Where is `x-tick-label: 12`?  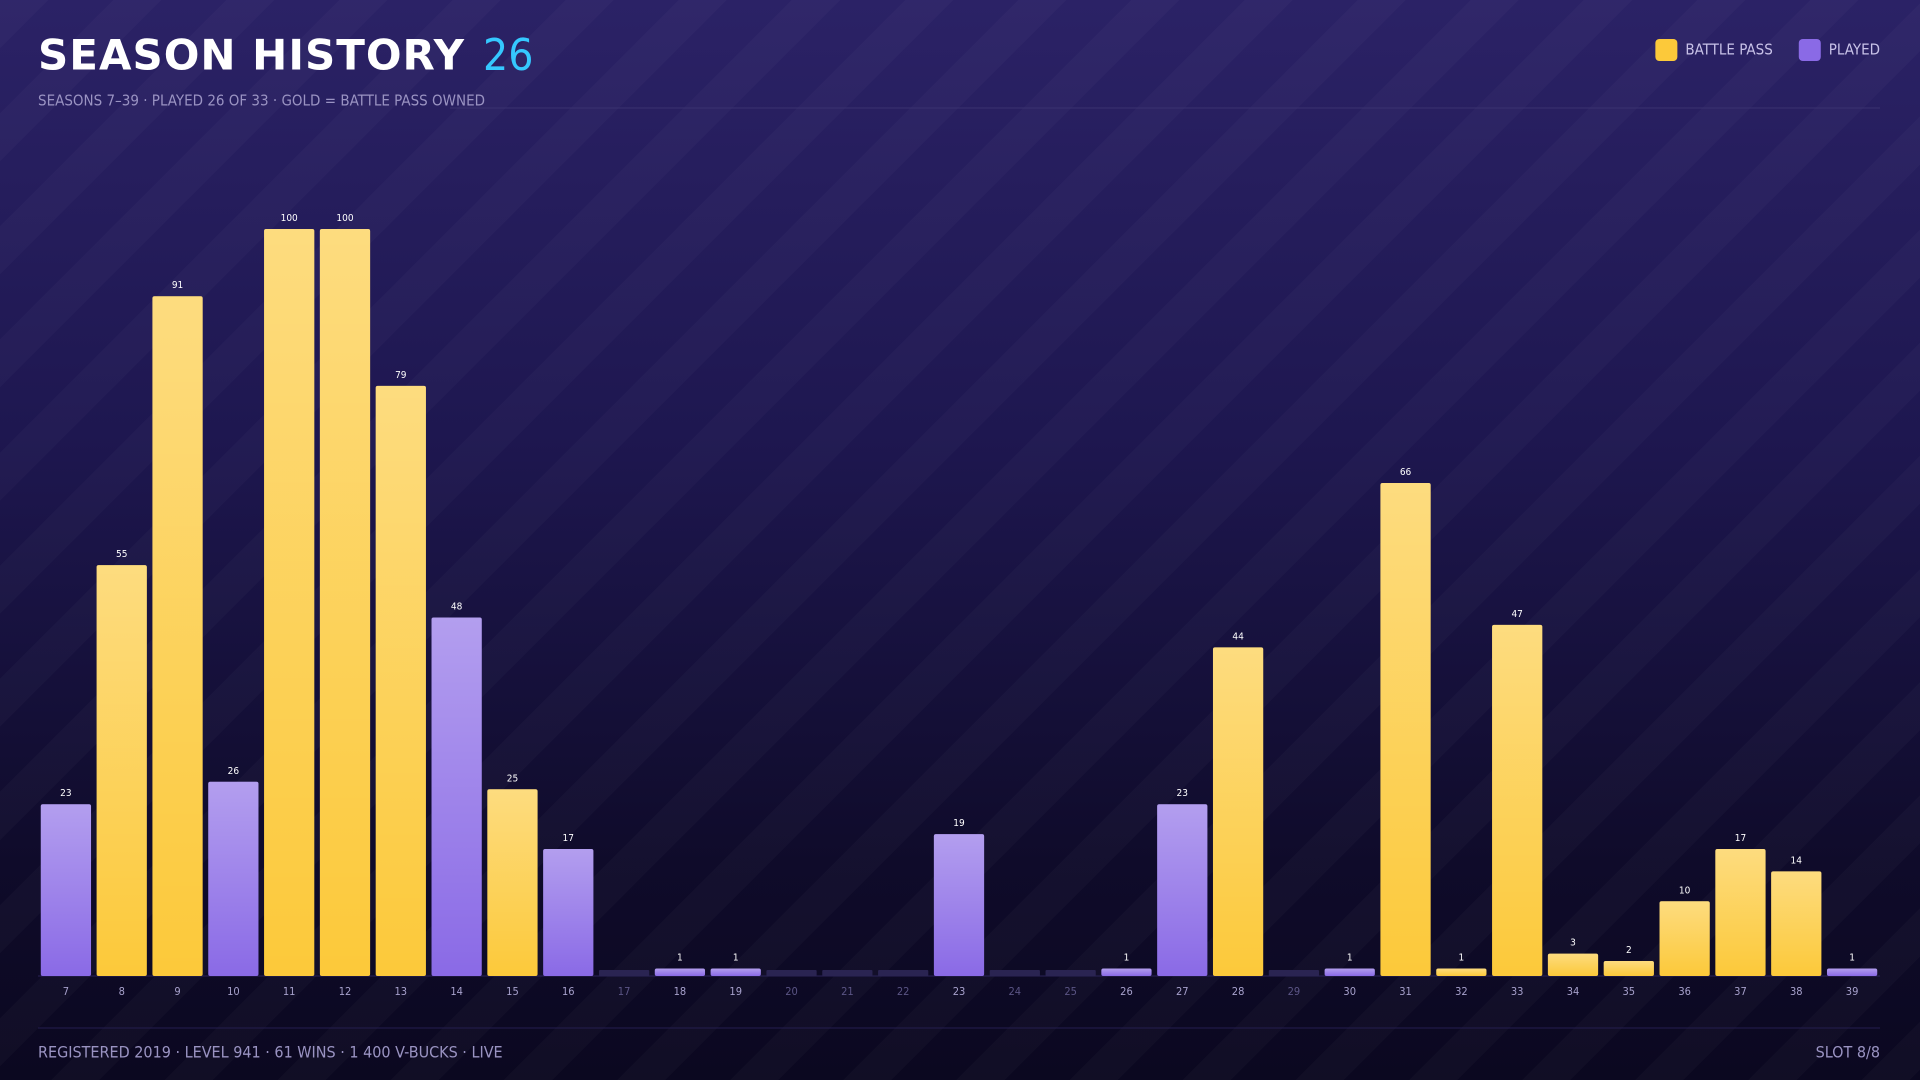
x-tick-label: 12 is located at coordinates (345, 991).